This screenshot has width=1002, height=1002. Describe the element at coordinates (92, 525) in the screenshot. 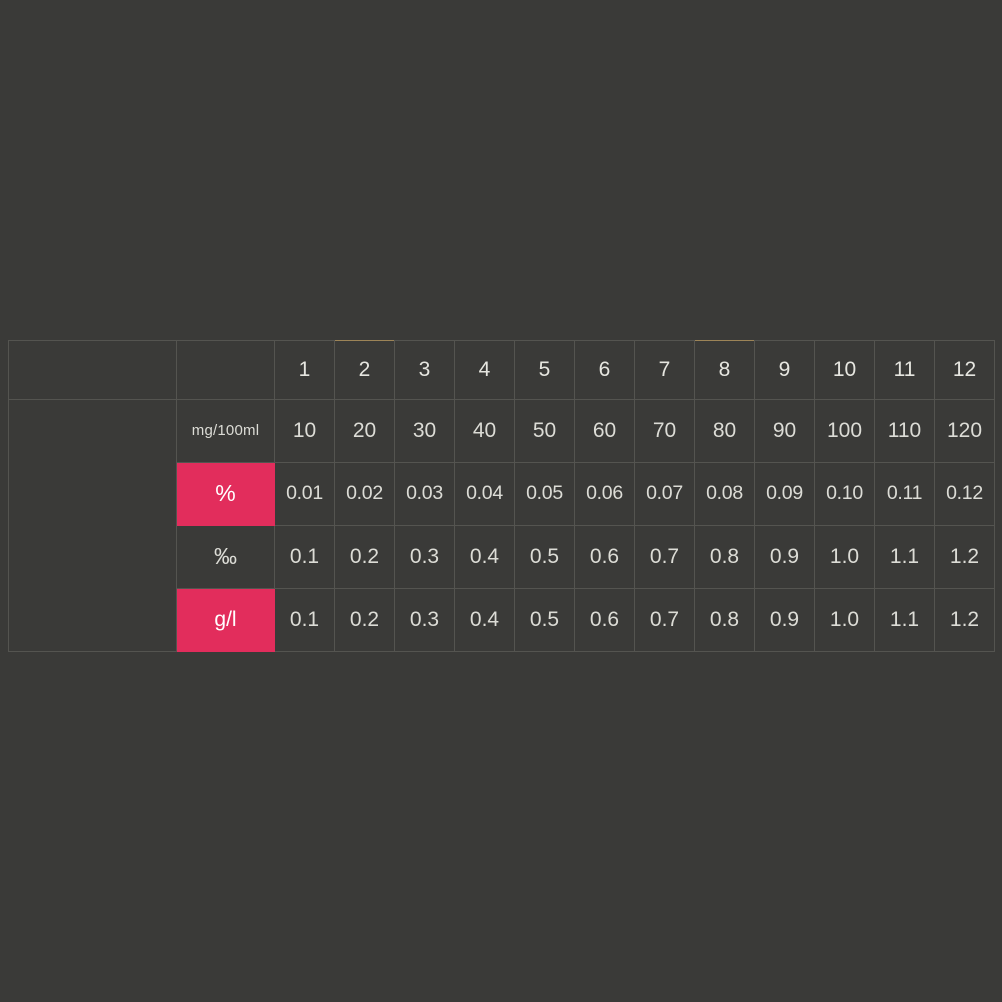

I see `left-blank-merged-cell` at that location.